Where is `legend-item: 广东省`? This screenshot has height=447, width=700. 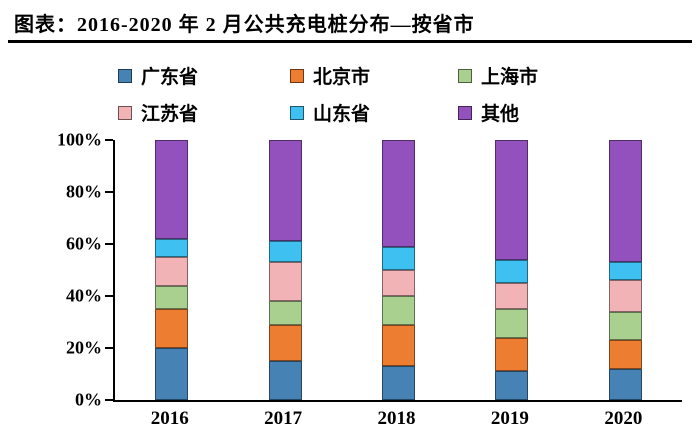
legend-item: 广东省 is located at coordinates (204, 75).